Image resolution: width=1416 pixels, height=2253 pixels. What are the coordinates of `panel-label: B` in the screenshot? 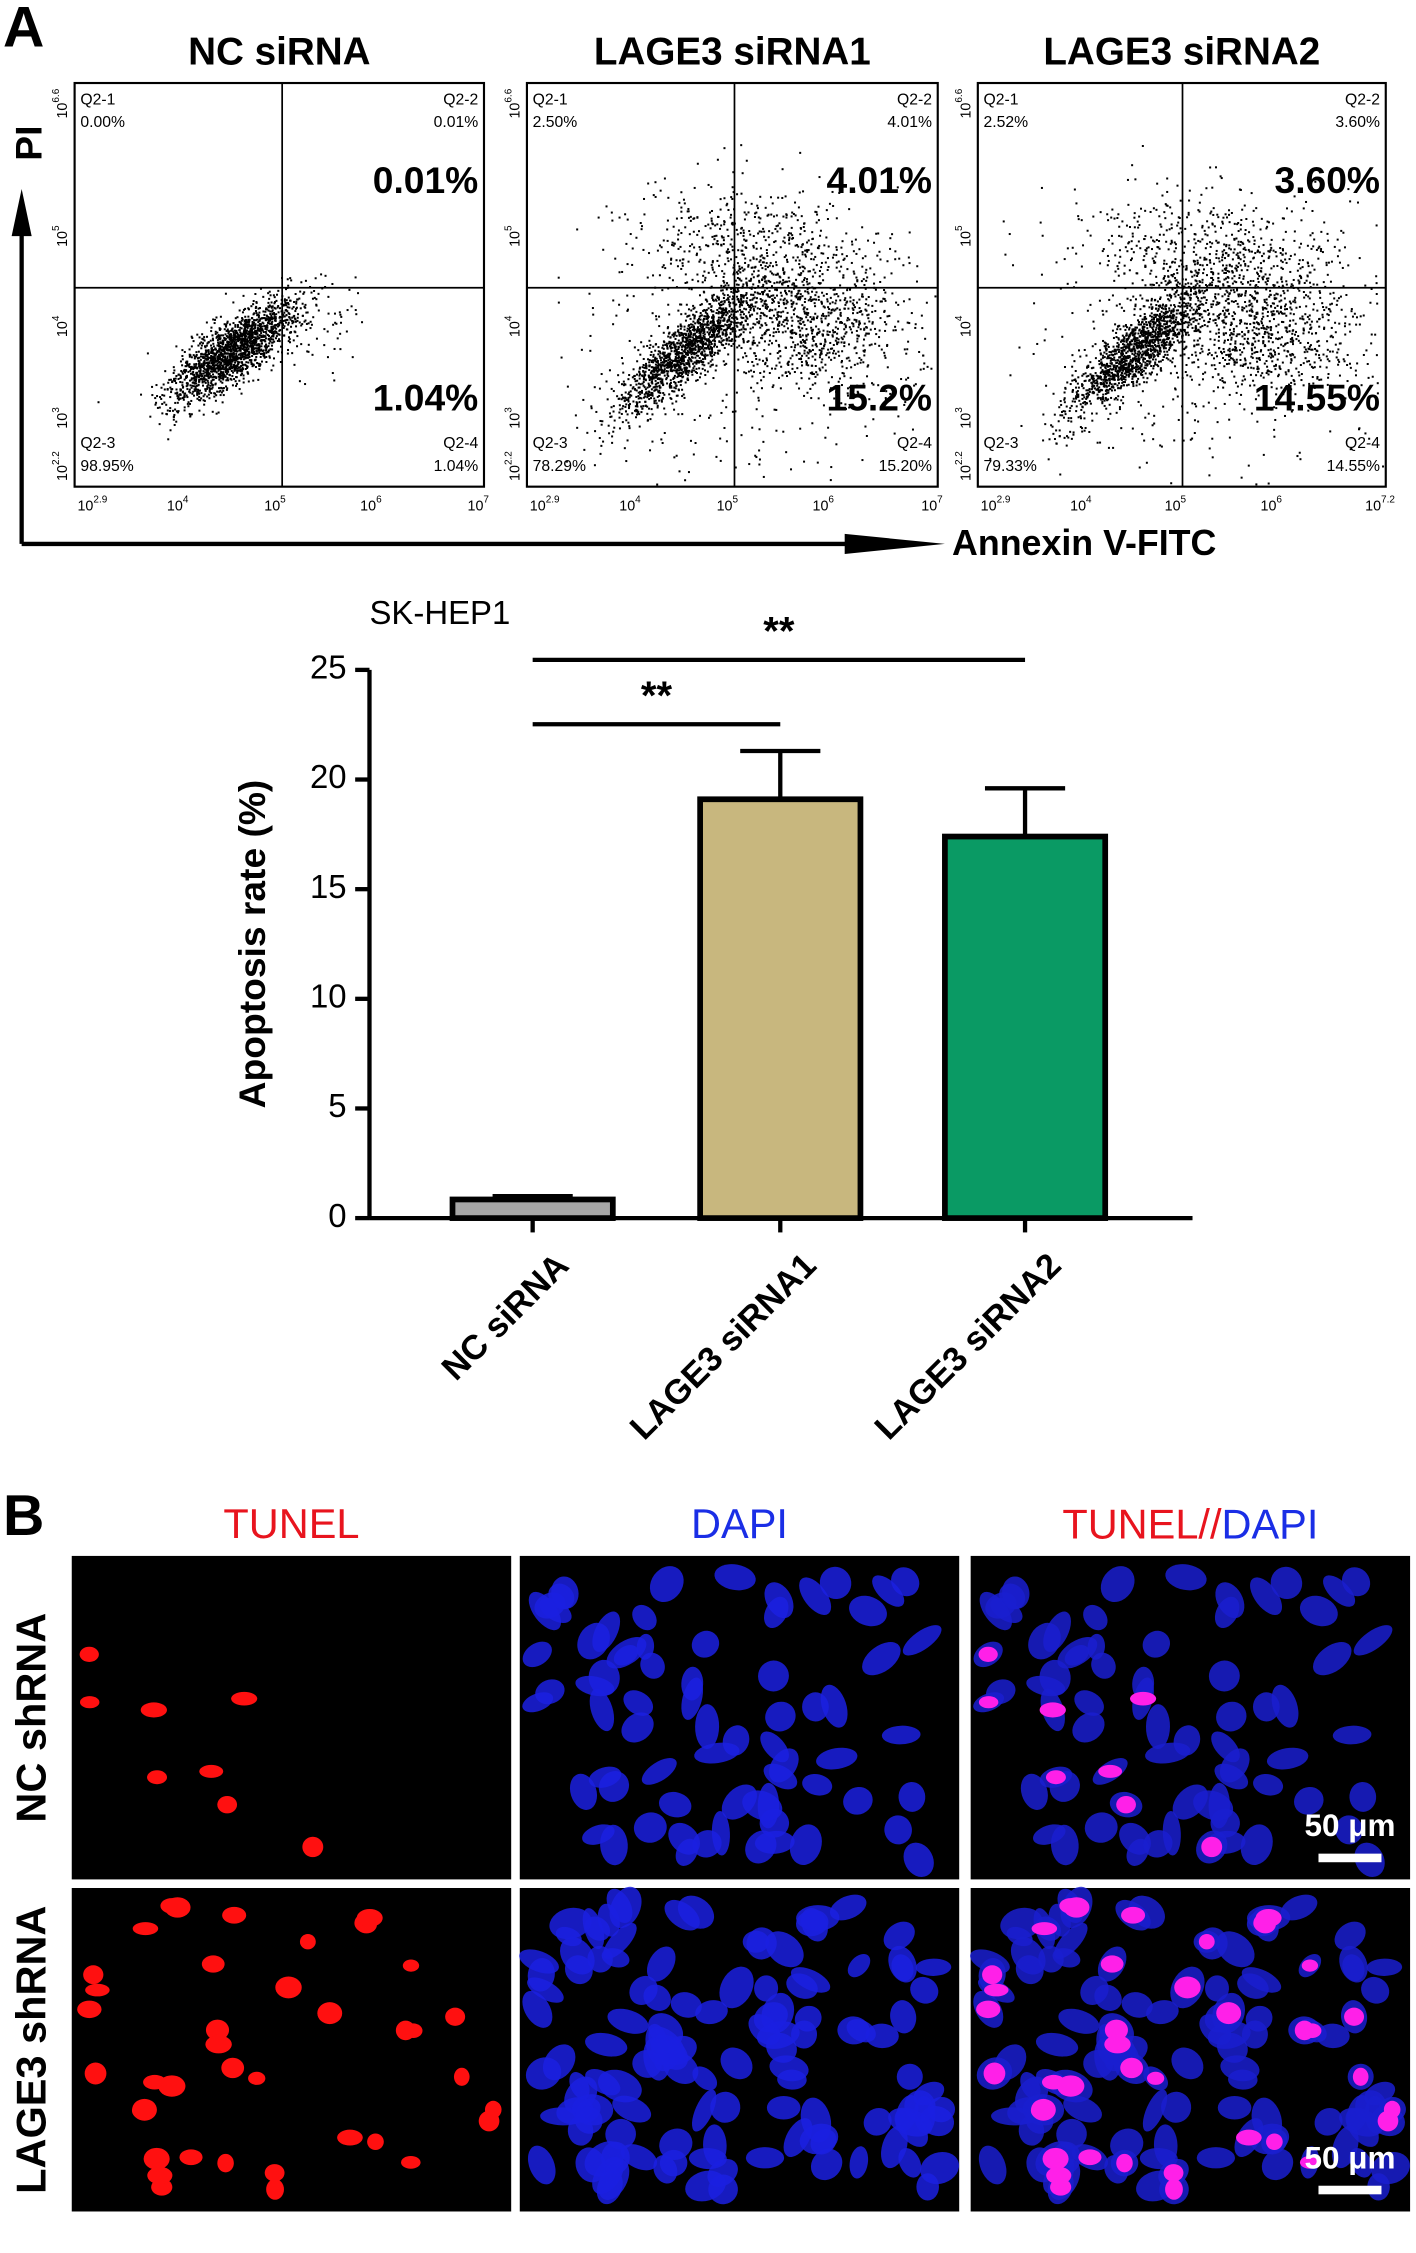 It's located at (23, 1516).